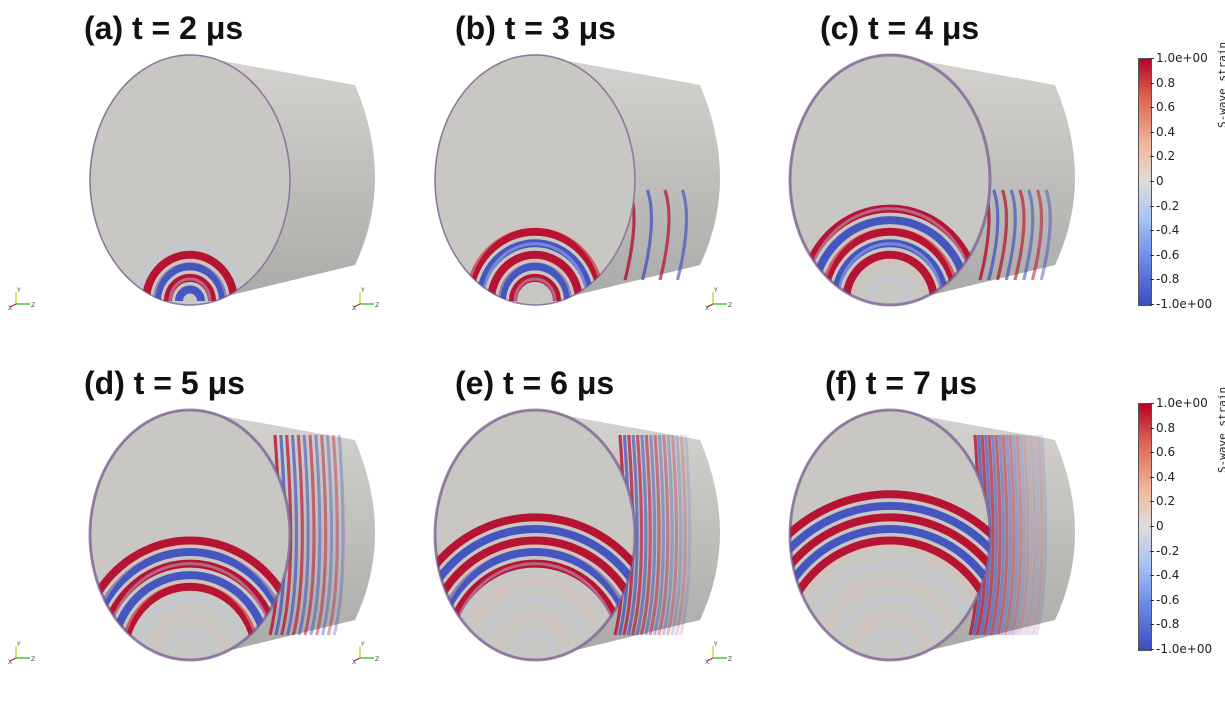 Image resolution: width=1225 pixels, height=705 pixels. What do you see at coordinates (1182, 403) in the screenshot?
I see `colorbar-tick-label: 1.0e+00` at bounding box center [1182, 403].